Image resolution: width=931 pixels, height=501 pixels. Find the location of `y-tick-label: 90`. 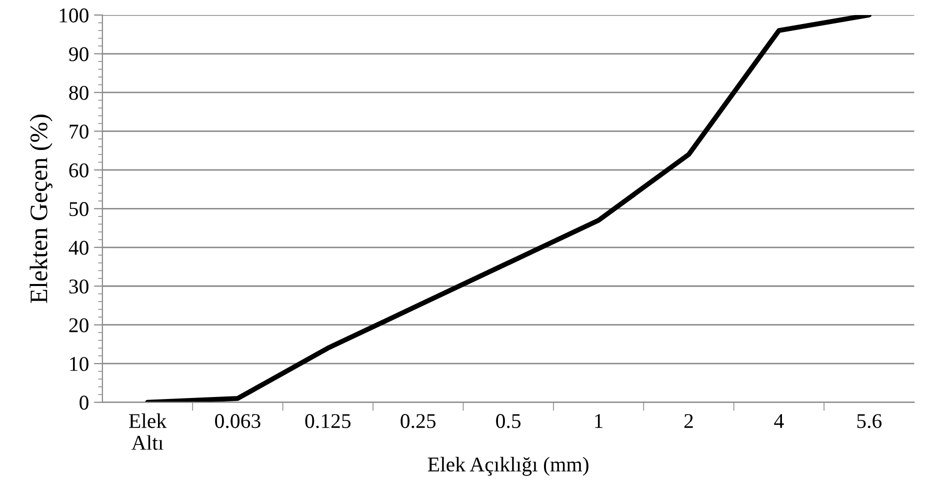

y-tick-label: 90 is located at coordinates (78, 54).